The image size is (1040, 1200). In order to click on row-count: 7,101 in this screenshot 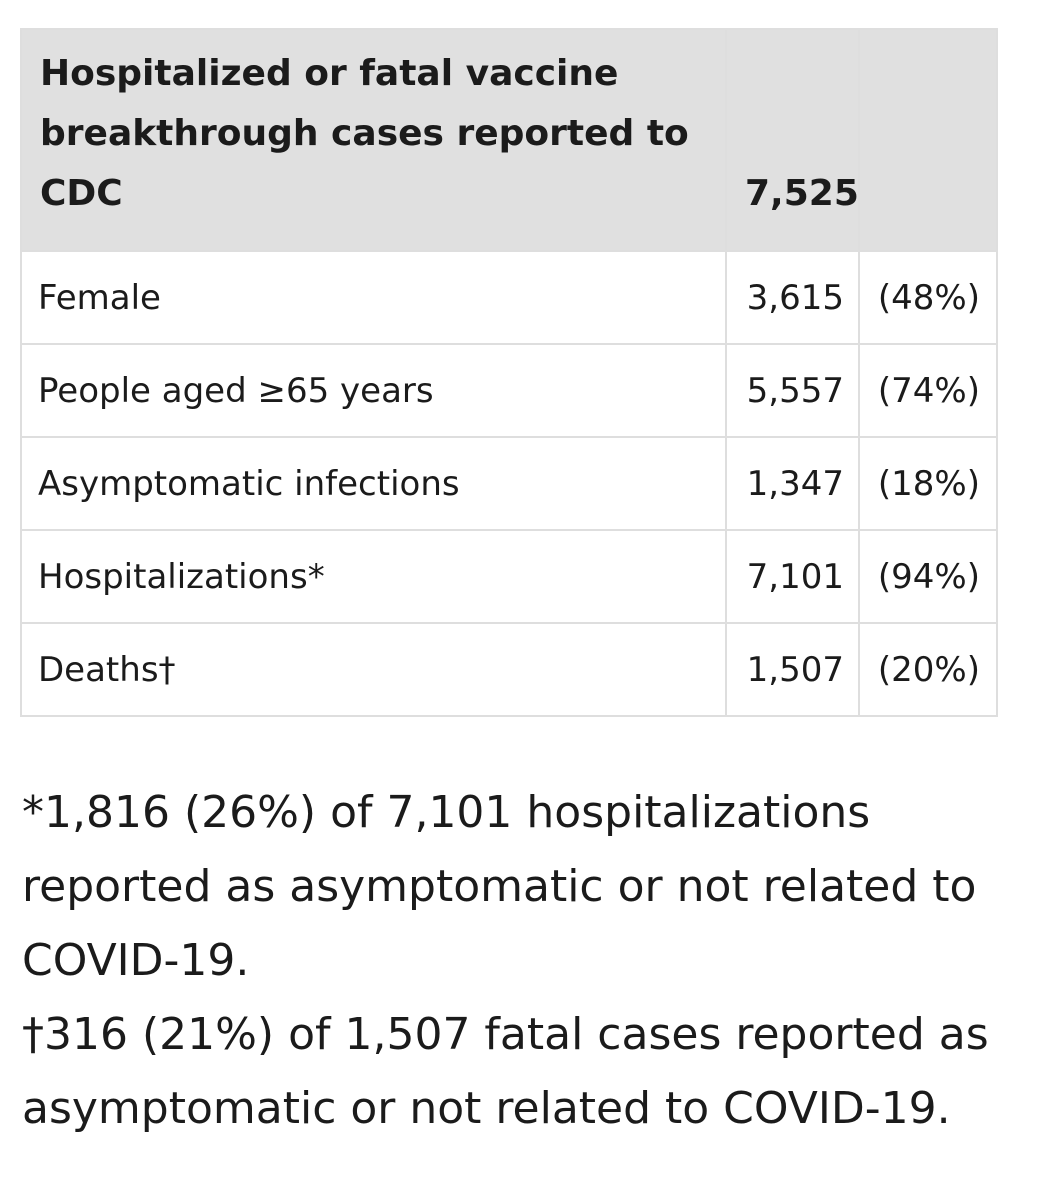, I will do `click(792, 576)`.